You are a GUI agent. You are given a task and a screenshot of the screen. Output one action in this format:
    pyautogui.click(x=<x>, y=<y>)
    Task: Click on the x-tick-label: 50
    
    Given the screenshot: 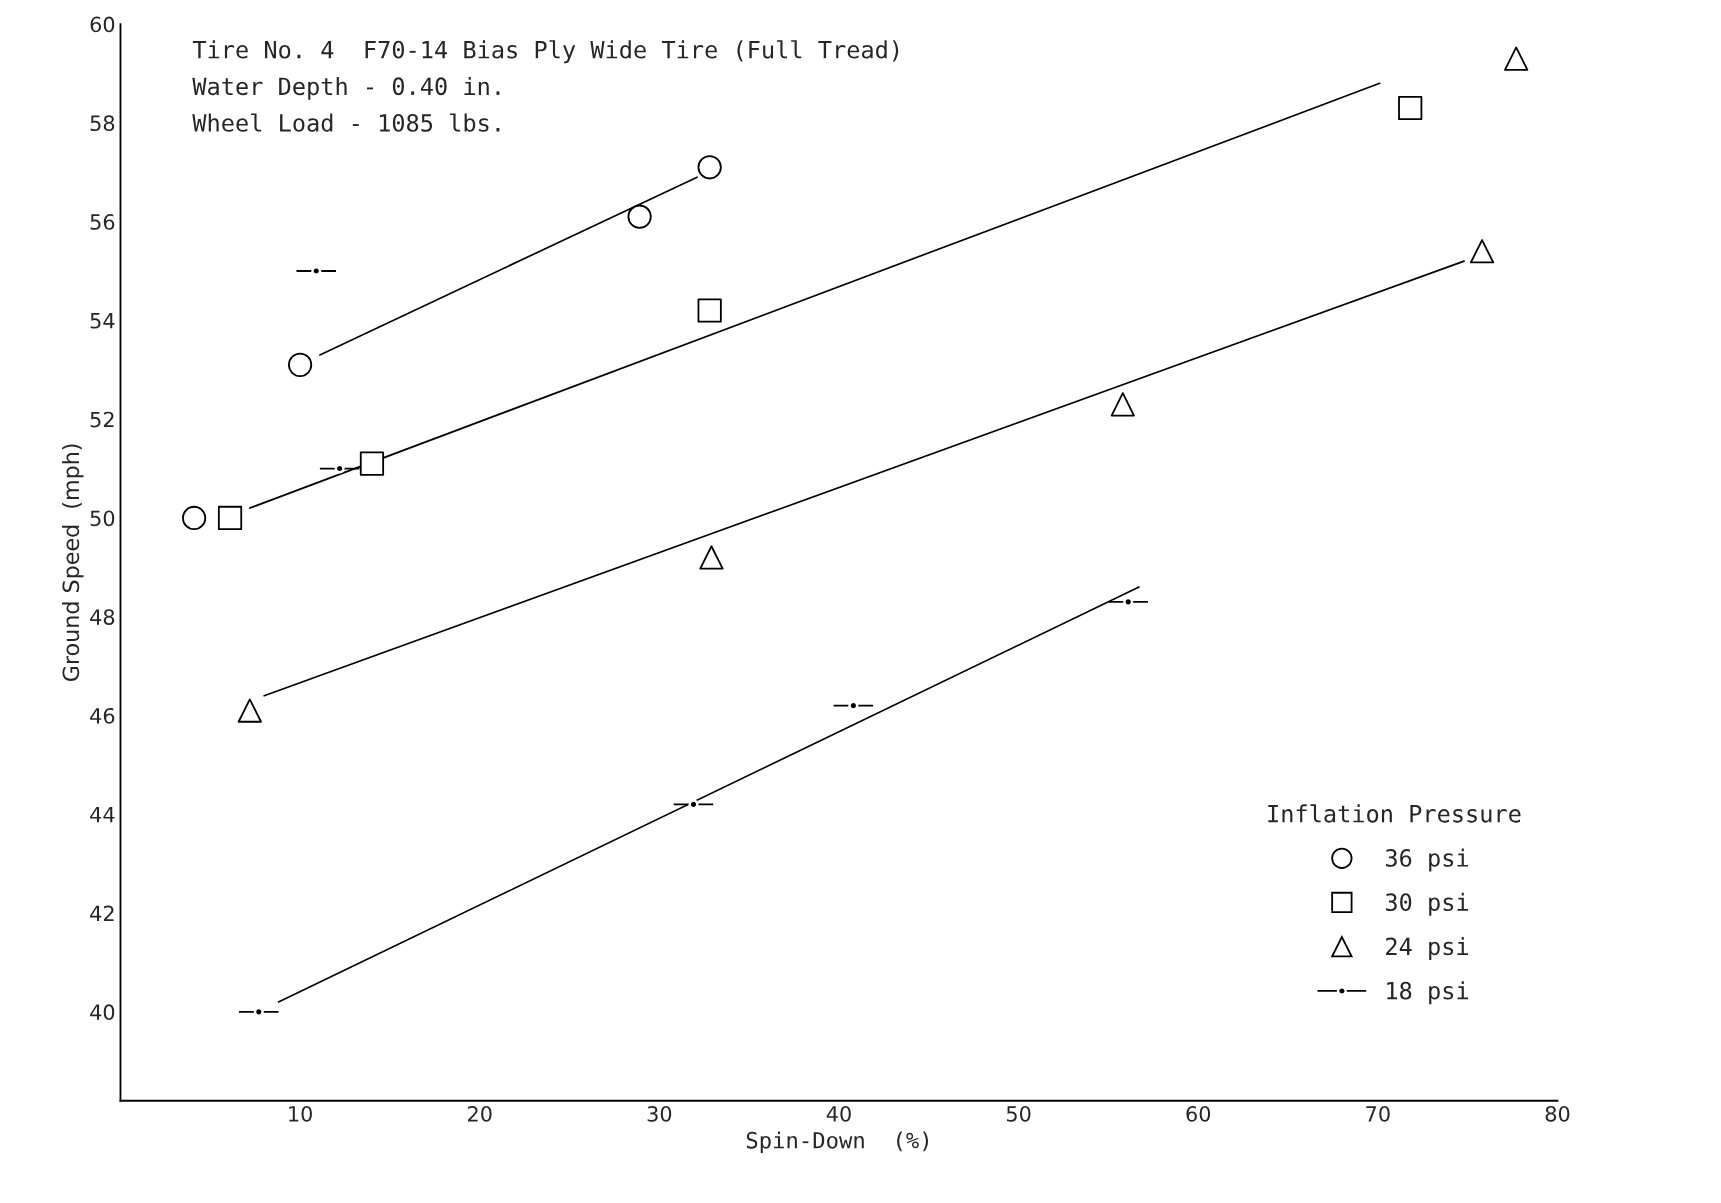 What is the action you would take?
    pyautogui.click(x=1018, y=1113)
    